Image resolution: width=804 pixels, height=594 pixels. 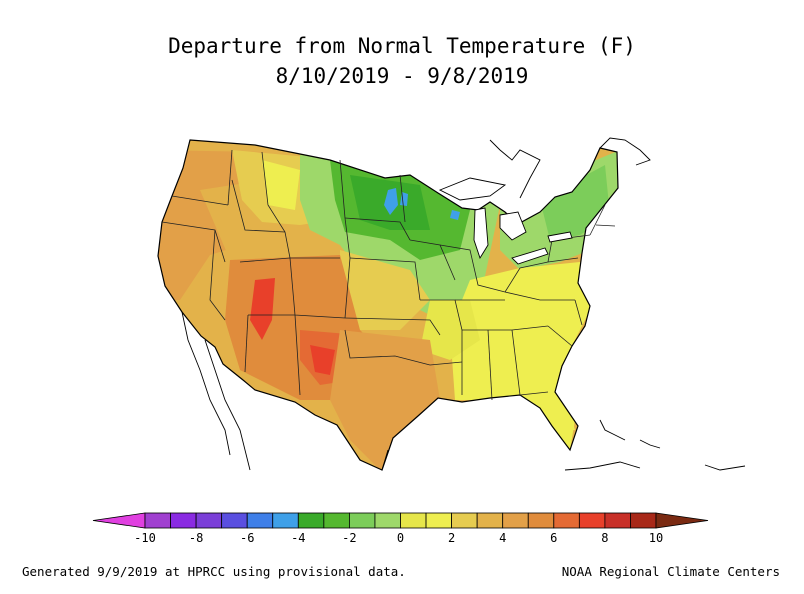 What do you see at coordinates (451, 538) in the screenshot?
I see `legend-tick-label: 2` at bounding box center [451, 538].